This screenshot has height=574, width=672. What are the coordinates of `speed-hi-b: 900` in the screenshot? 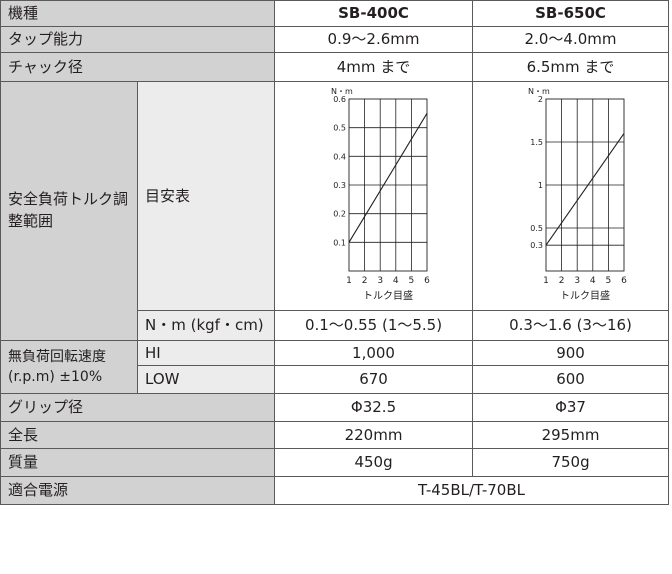 It's located at (571, 353).